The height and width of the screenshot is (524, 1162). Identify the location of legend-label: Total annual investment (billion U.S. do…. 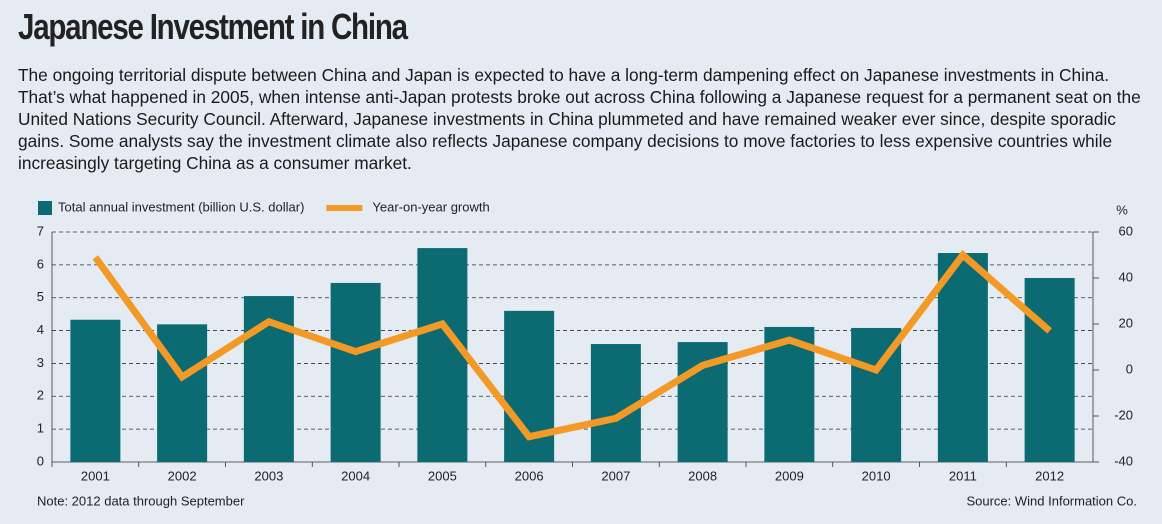
(181, 206).